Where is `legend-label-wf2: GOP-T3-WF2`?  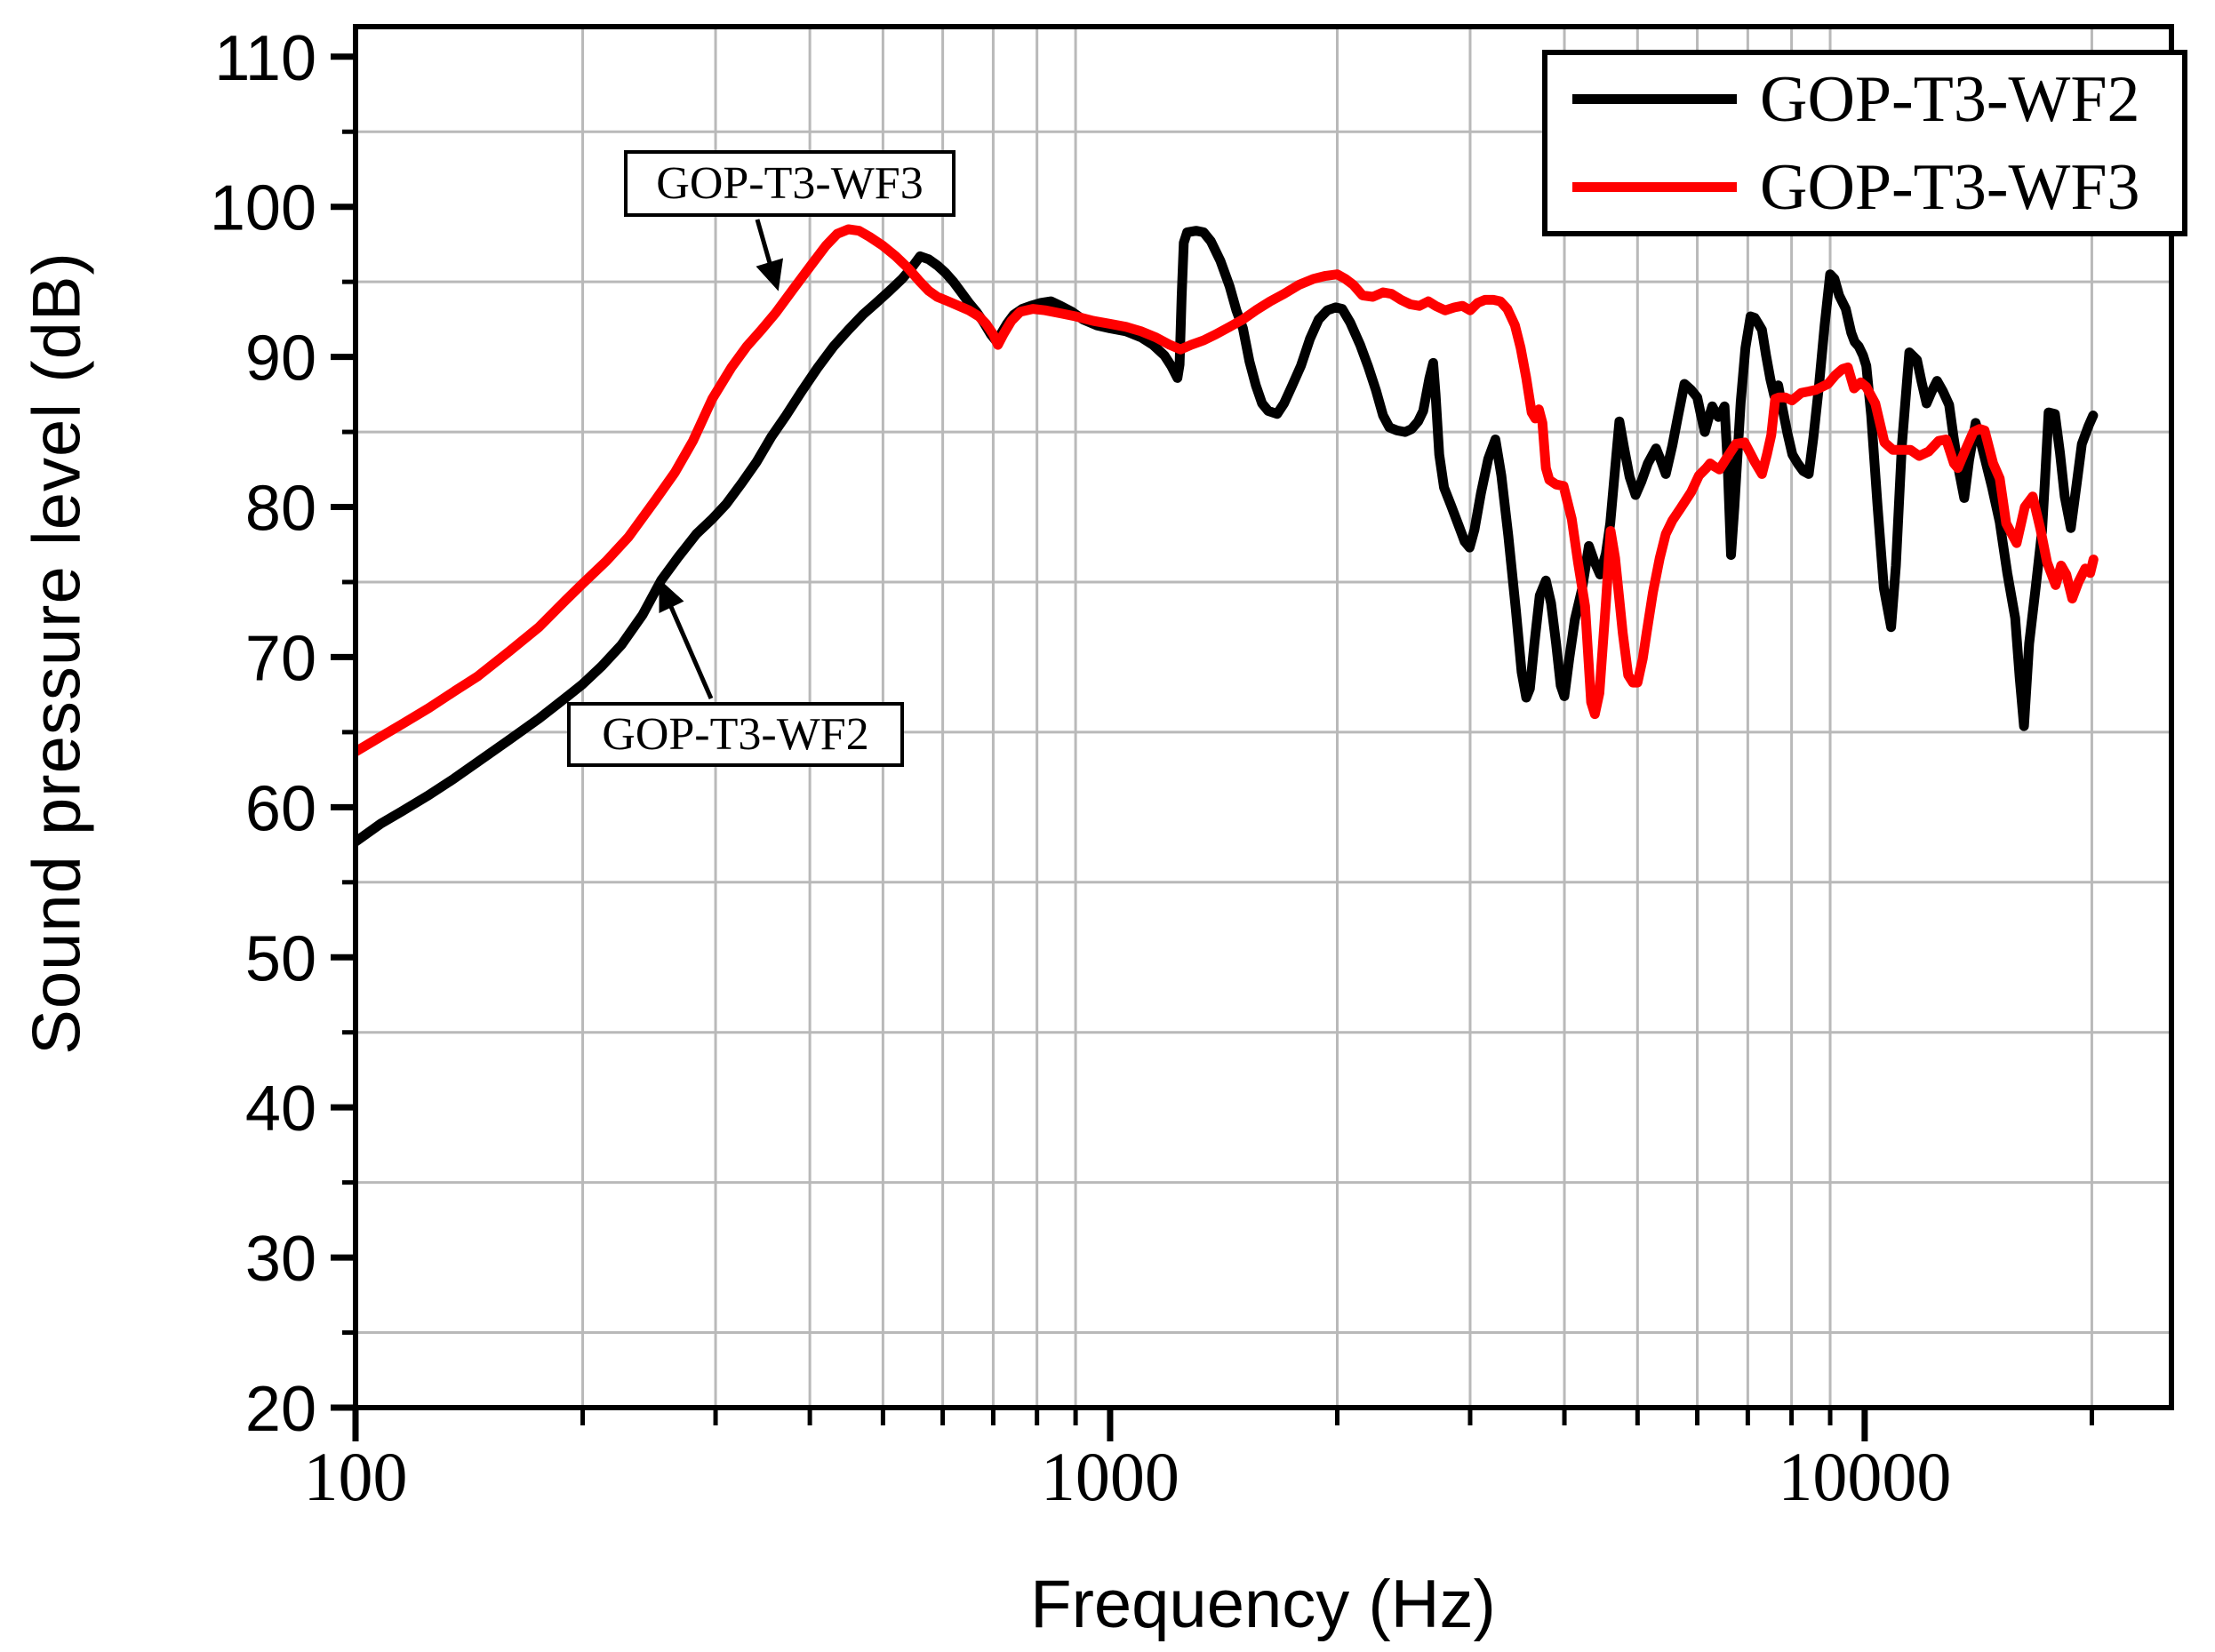
legend-label-wf2: GOP-T3-WF2 is located at coordinates (1950, 99).